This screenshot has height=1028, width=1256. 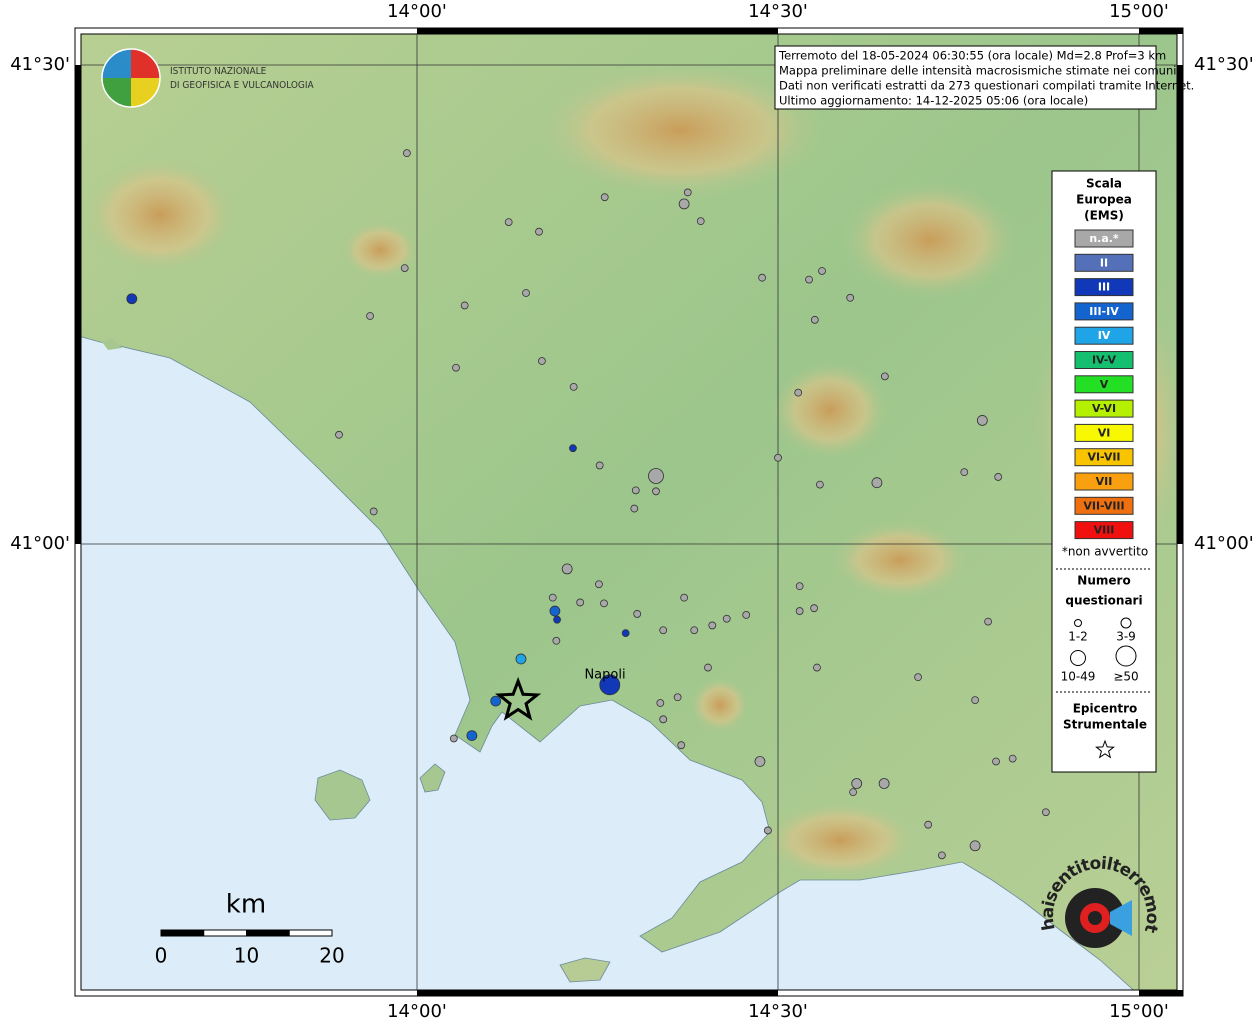 I want to click on legend-label: VI-VII, so click(x=1103, y=457).